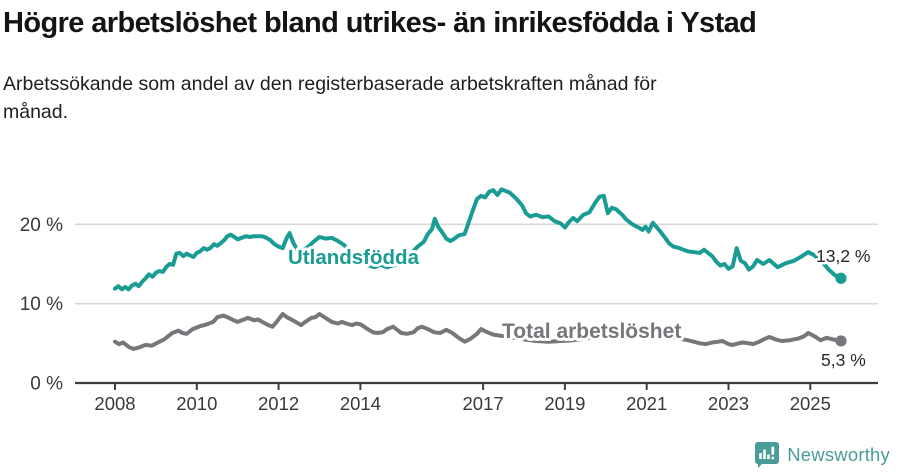 The height and width of the screenshot is (474, 900). Describe the element at coordinates (843, 256) in the screenshot. I see `value-label-utlandsfodda: 13,2 %` at that location.